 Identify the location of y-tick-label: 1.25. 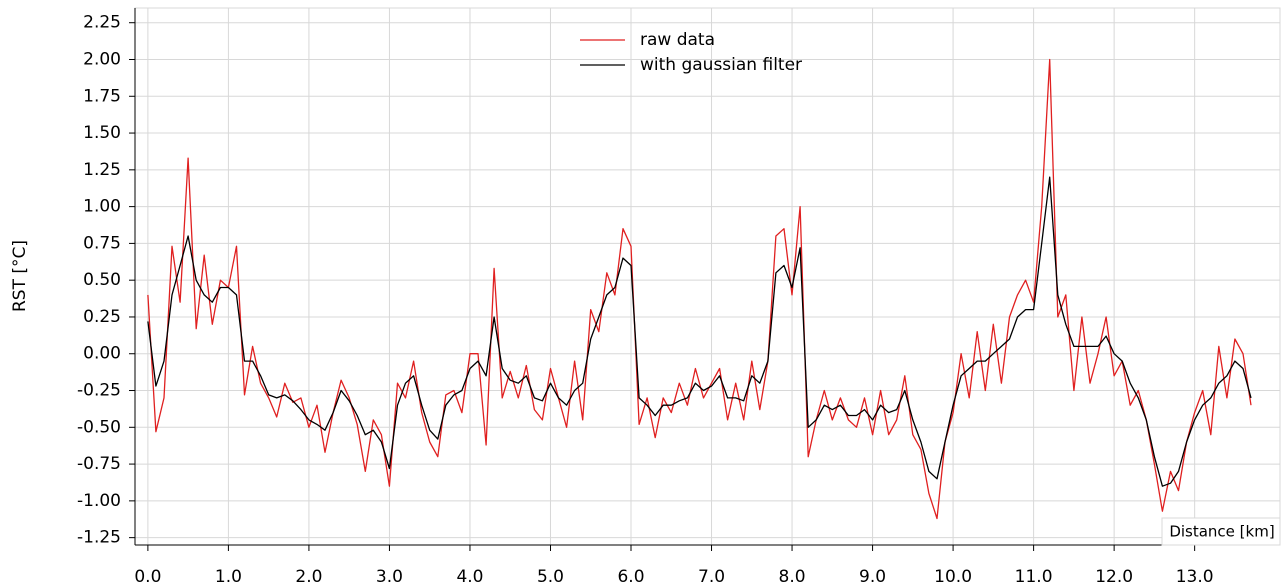
(102, 170).